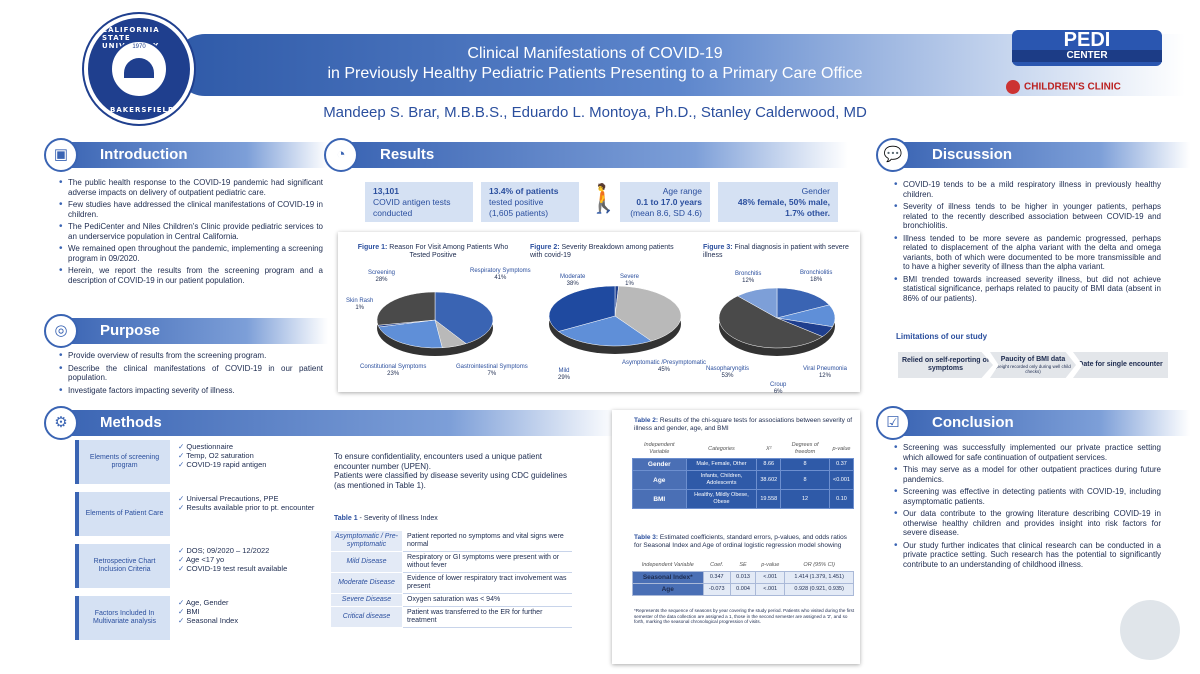 The height and width of the screenshot is (674, 1200). I want to click on table-cell: 0.10, so click(841, 499).